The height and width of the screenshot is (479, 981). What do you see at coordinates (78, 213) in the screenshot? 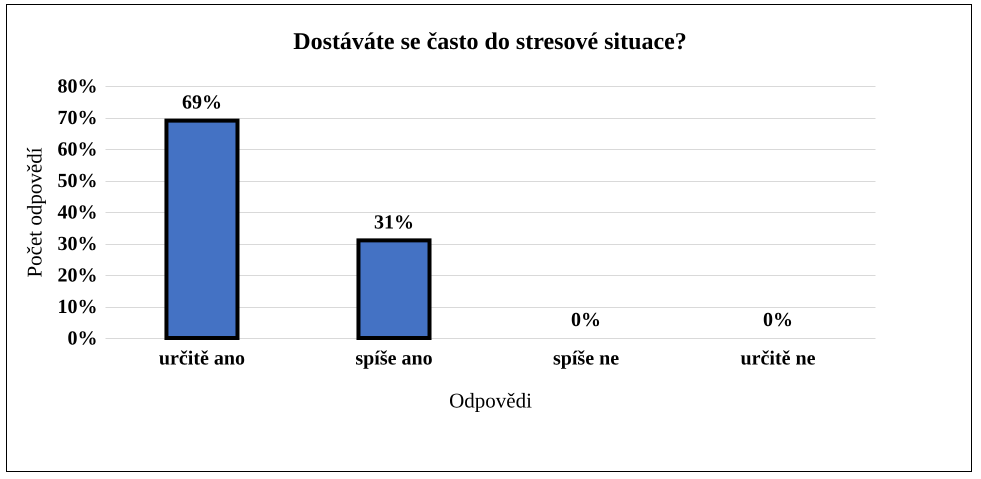
I see `y-tick-label: 40%` at bounding box center [78, 213].